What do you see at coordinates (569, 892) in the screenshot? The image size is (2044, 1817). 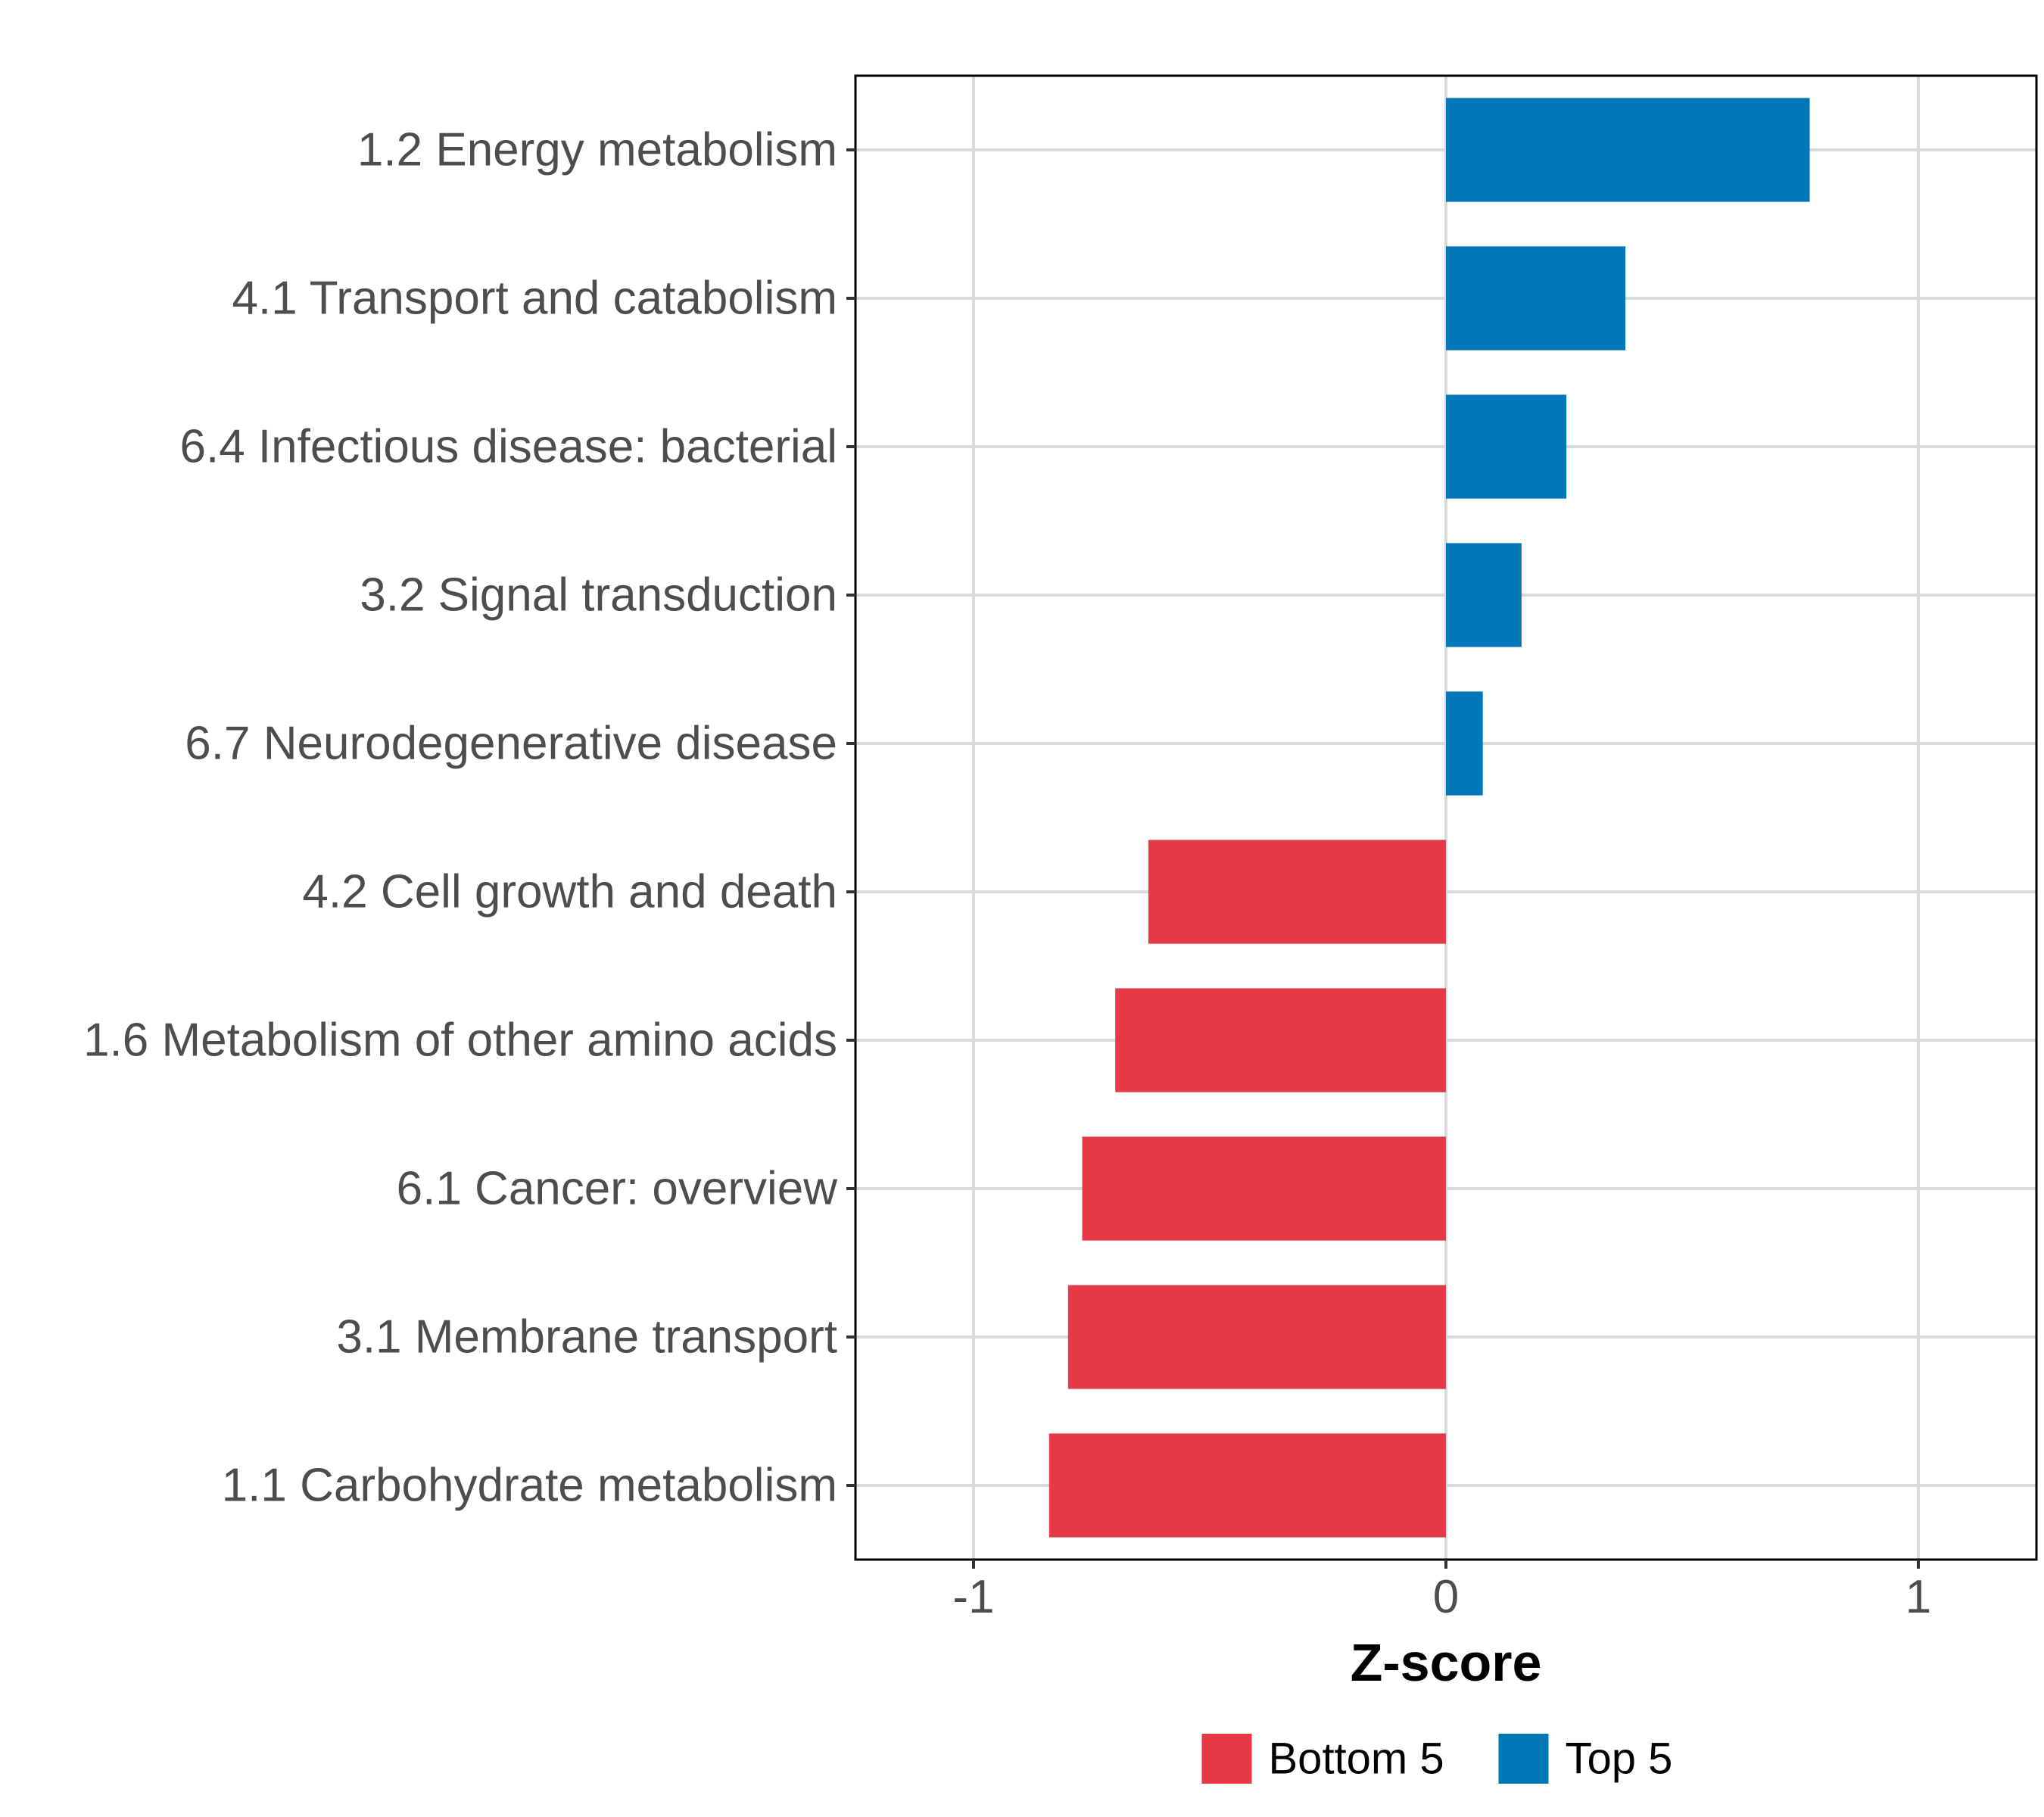 I see `category-label: 4.2 Cell growth and death` at bounding box center [569, 892].